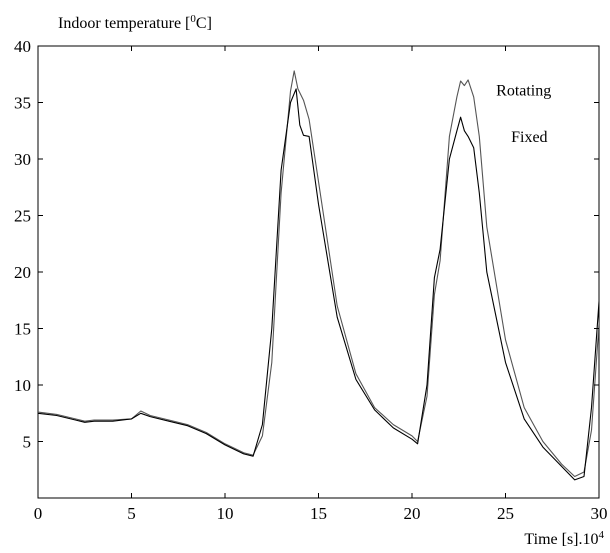 The image size is (610, 553). What do you see at coordinates (193, 19) in the screenshot?
I see `y-axis-title-superscript: 0` at bounding box center [193, 19].